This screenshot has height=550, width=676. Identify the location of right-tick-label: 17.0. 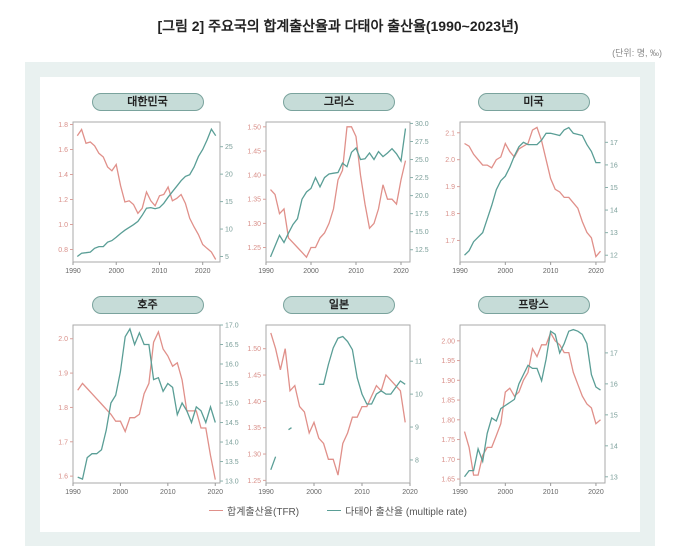
(232, 326).